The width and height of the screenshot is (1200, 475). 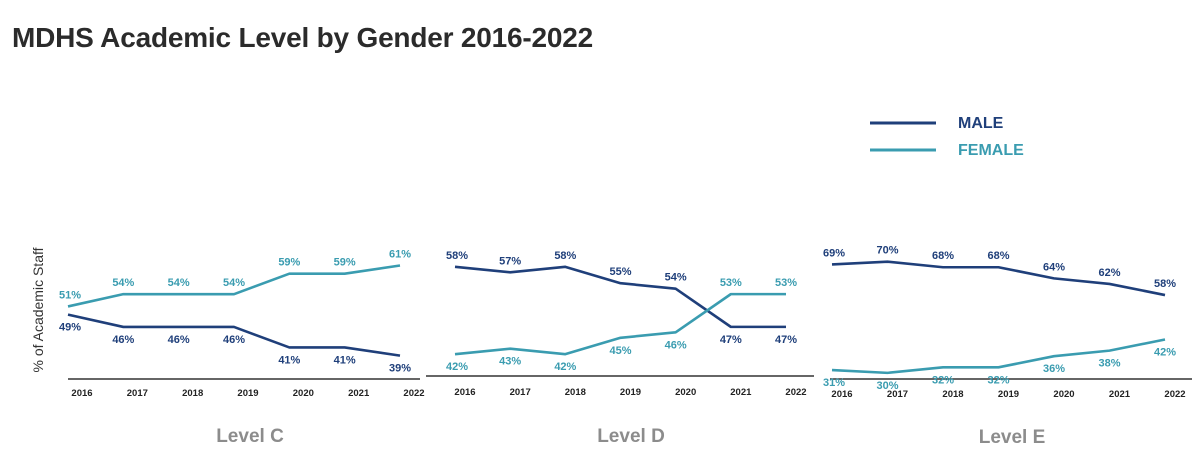 I want to click on data-label: 43%, so click(x=510, y=362).